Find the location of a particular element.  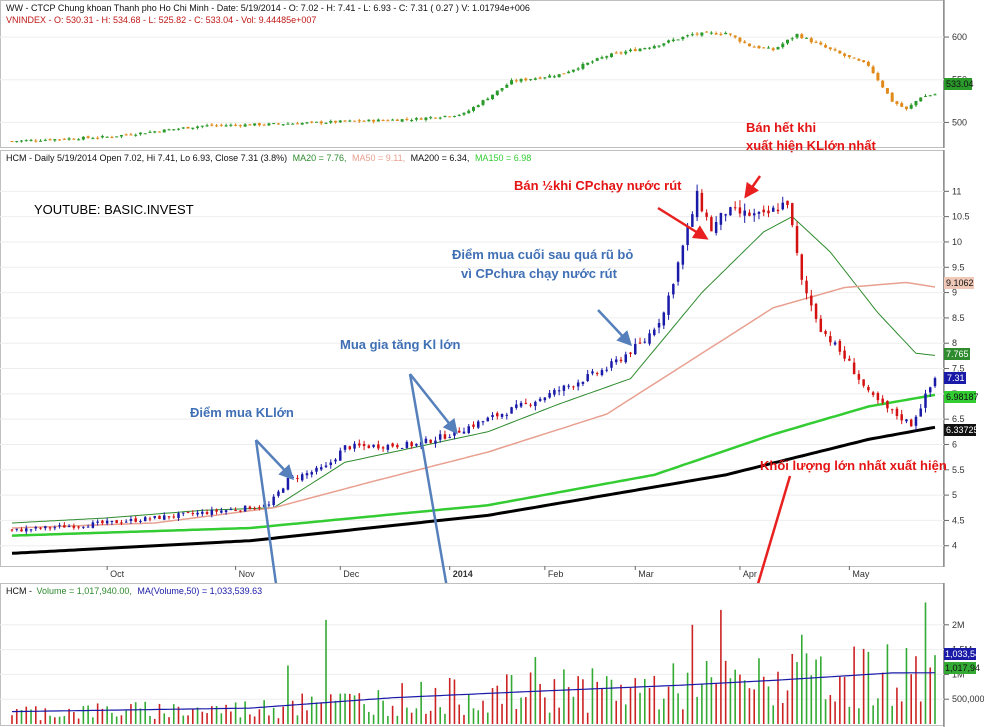

volume-header-ma: MA(Volume,50) = 1,033,539.63 is located at coordinates (199, 591).